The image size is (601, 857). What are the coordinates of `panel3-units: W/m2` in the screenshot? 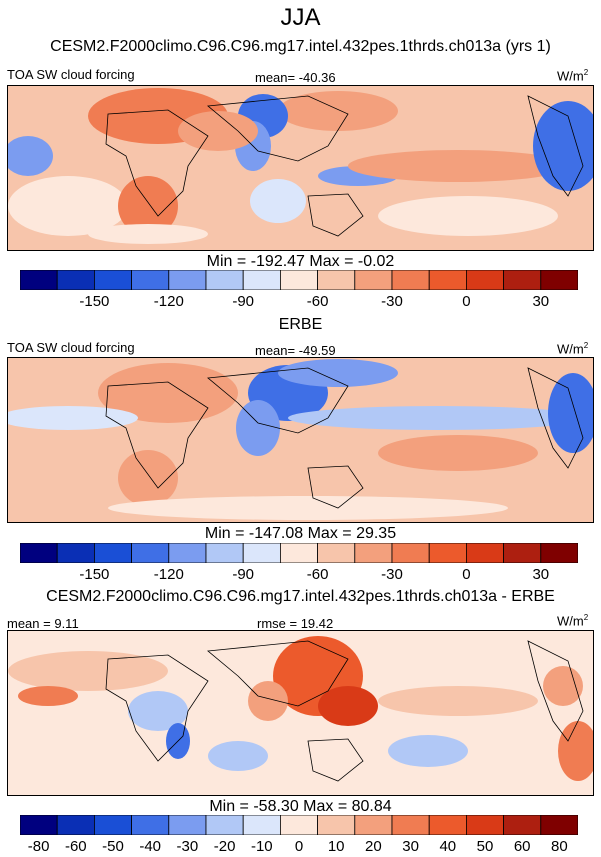 It's located at (573, 621).